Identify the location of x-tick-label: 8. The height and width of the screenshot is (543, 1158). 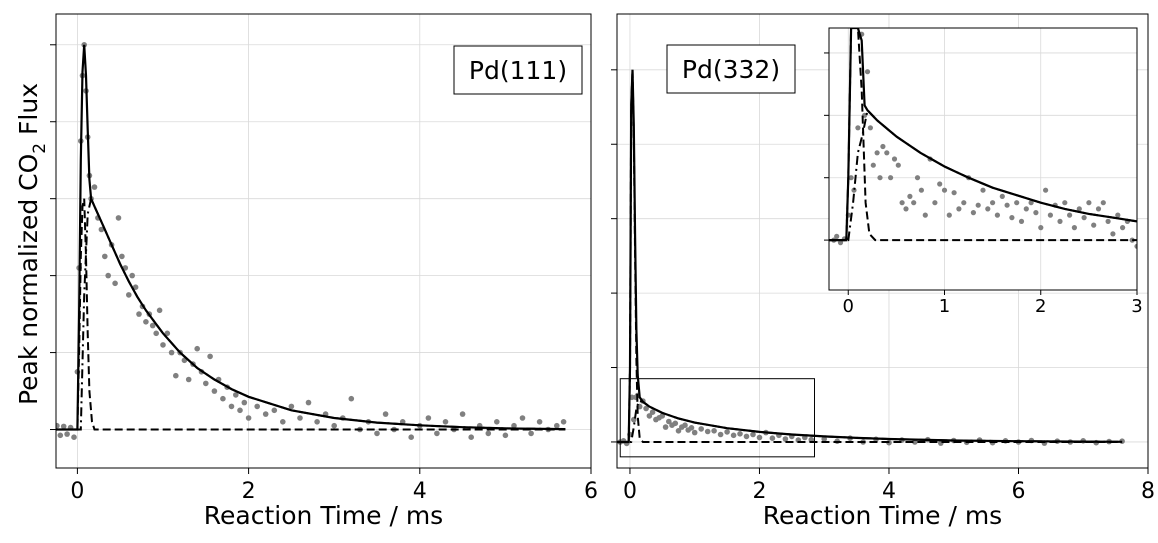
(1148, 491).